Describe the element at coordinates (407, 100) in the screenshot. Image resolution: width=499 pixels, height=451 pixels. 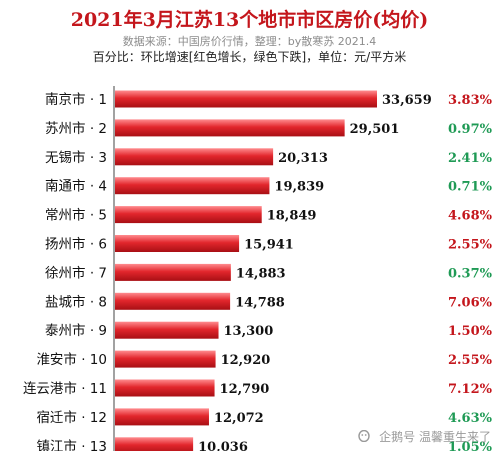
I see `value-label: 33,659` at that location.